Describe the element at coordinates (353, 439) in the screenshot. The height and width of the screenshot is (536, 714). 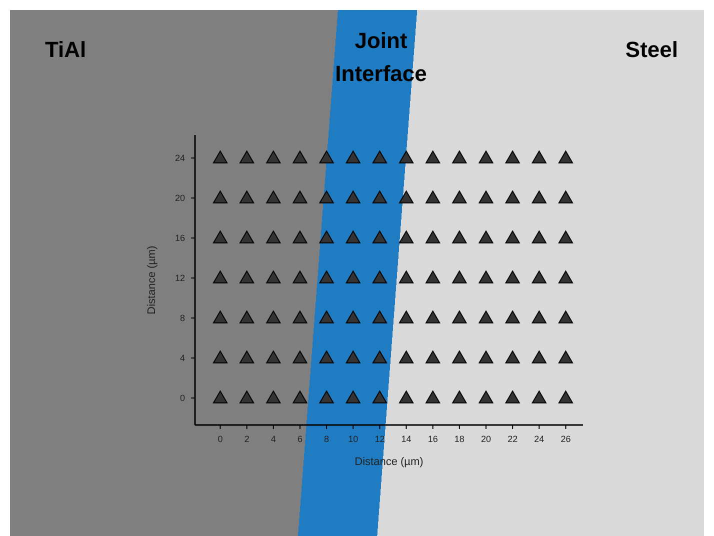
I see `x-tick-label: 10` at that location.